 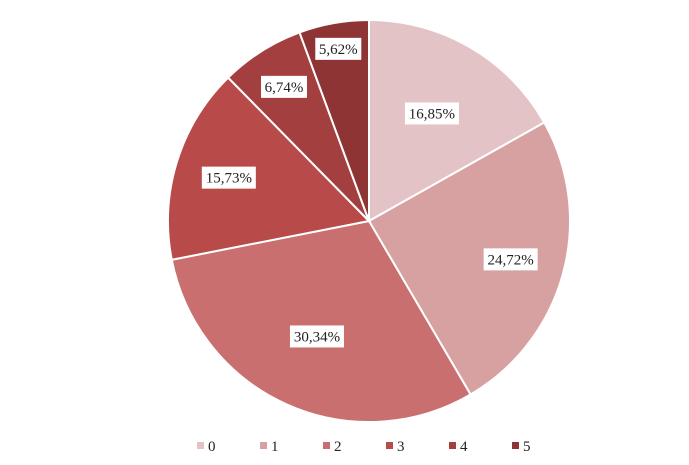 I want to click on data-label-text: 24,72%, so click(x=511, y=260).